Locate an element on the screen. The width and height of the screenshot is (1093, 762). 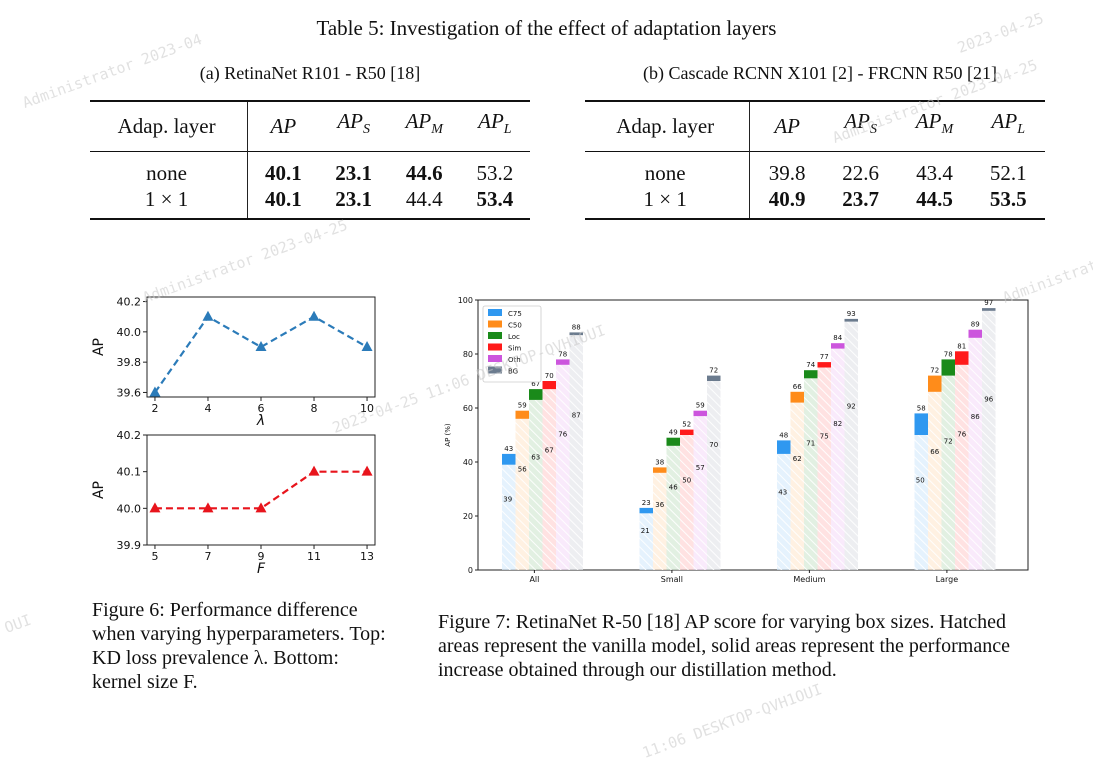
bar-base-label: 70 is located at coordinates (713, 445).